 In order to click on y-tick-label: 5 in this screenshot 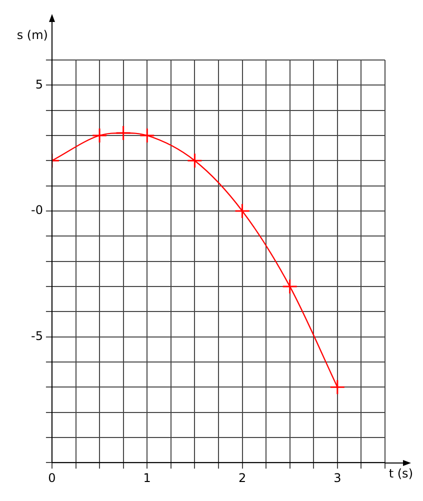, I will do `click(39, 84)`.